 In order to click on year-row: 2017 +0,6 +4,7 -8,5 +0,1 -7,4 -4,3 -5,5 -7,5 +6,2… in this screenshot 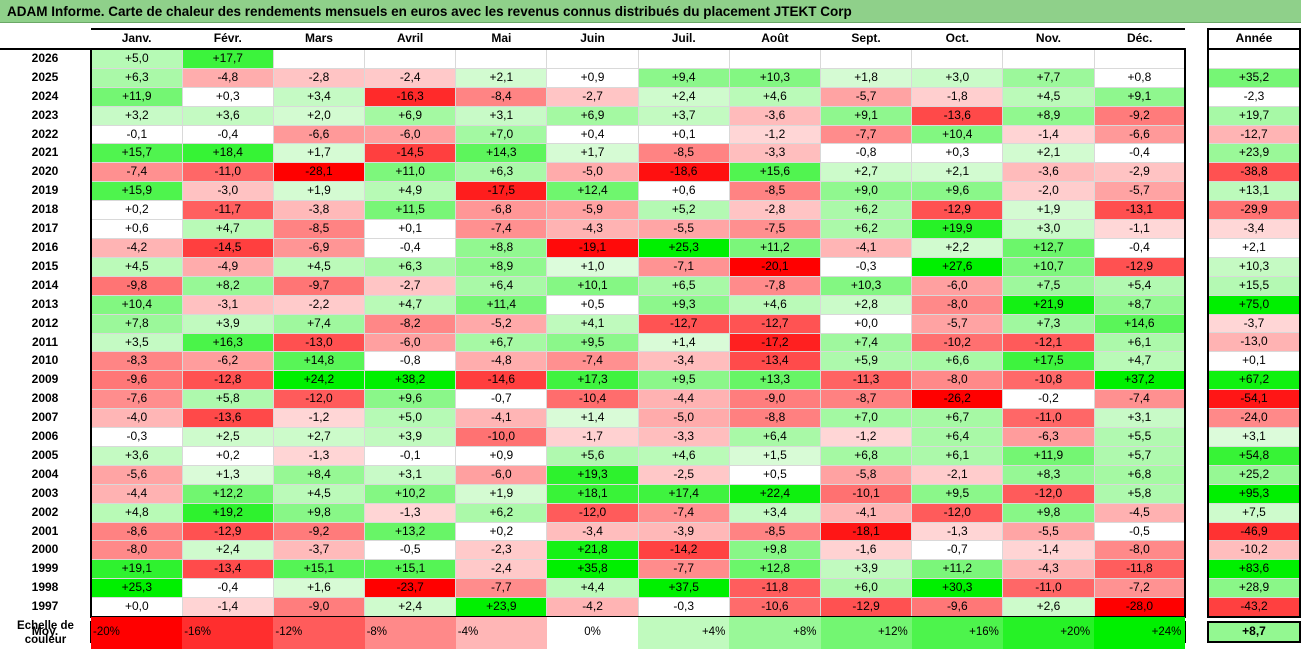, I will do `click(593, 229)`.